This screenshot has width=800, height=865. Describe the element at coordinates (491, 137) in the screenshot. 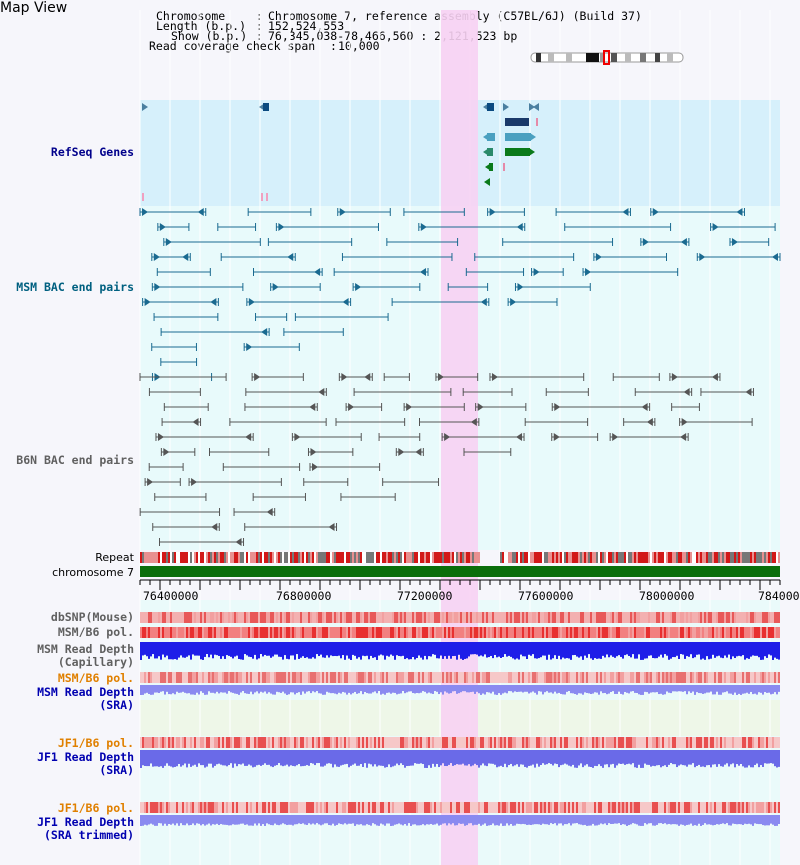

I see `gene-block` at that location.